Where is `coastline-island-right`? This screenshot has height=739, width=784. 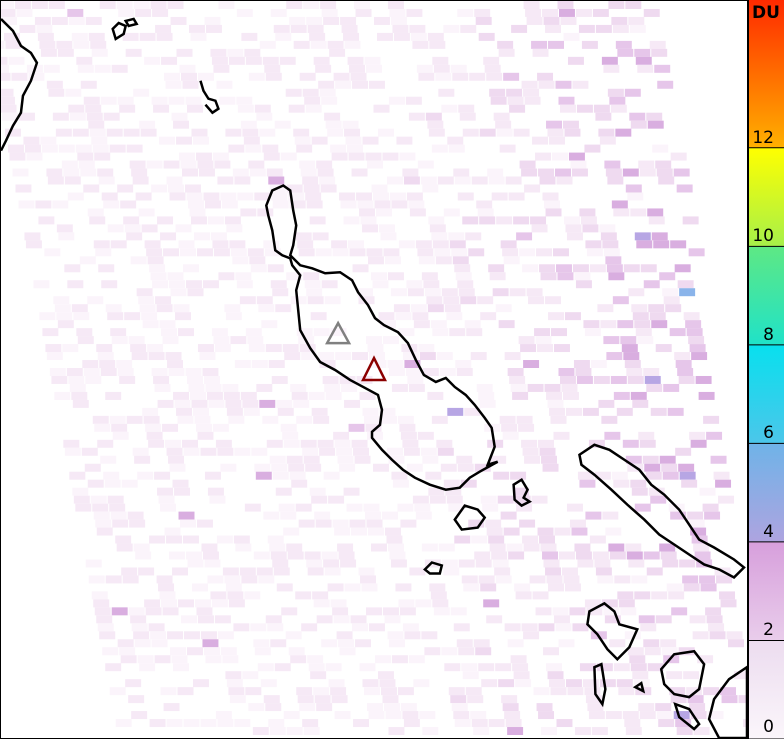
coastline-island-right is located at coordinates (662, 511).